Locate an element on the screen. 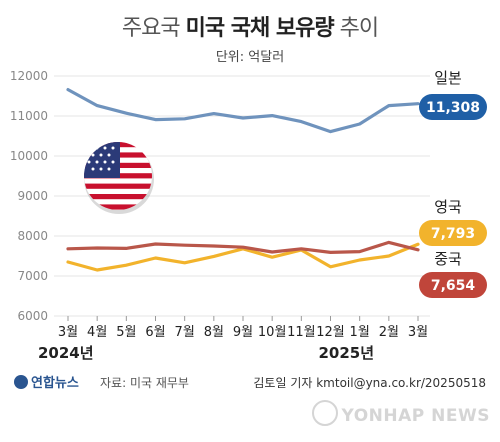 This screenshot has height=442, width=500. year-label: 2025년 is located at coordinates (347, 353).